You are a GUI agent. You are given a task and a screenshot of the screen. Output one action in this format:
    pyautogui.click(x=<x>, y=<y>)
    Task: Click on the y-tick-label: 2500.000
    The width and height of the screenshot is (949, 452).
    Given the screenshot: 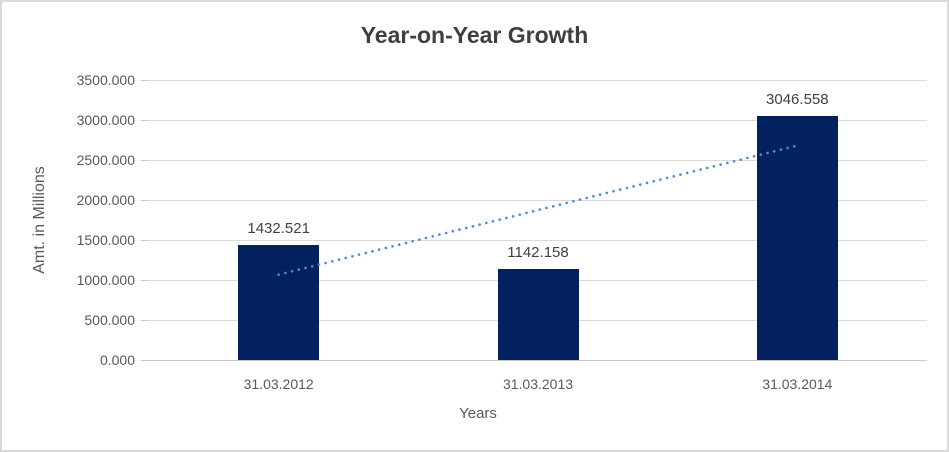 What is the action you would take?
    pyautogui.click(x=105, y=160)
    